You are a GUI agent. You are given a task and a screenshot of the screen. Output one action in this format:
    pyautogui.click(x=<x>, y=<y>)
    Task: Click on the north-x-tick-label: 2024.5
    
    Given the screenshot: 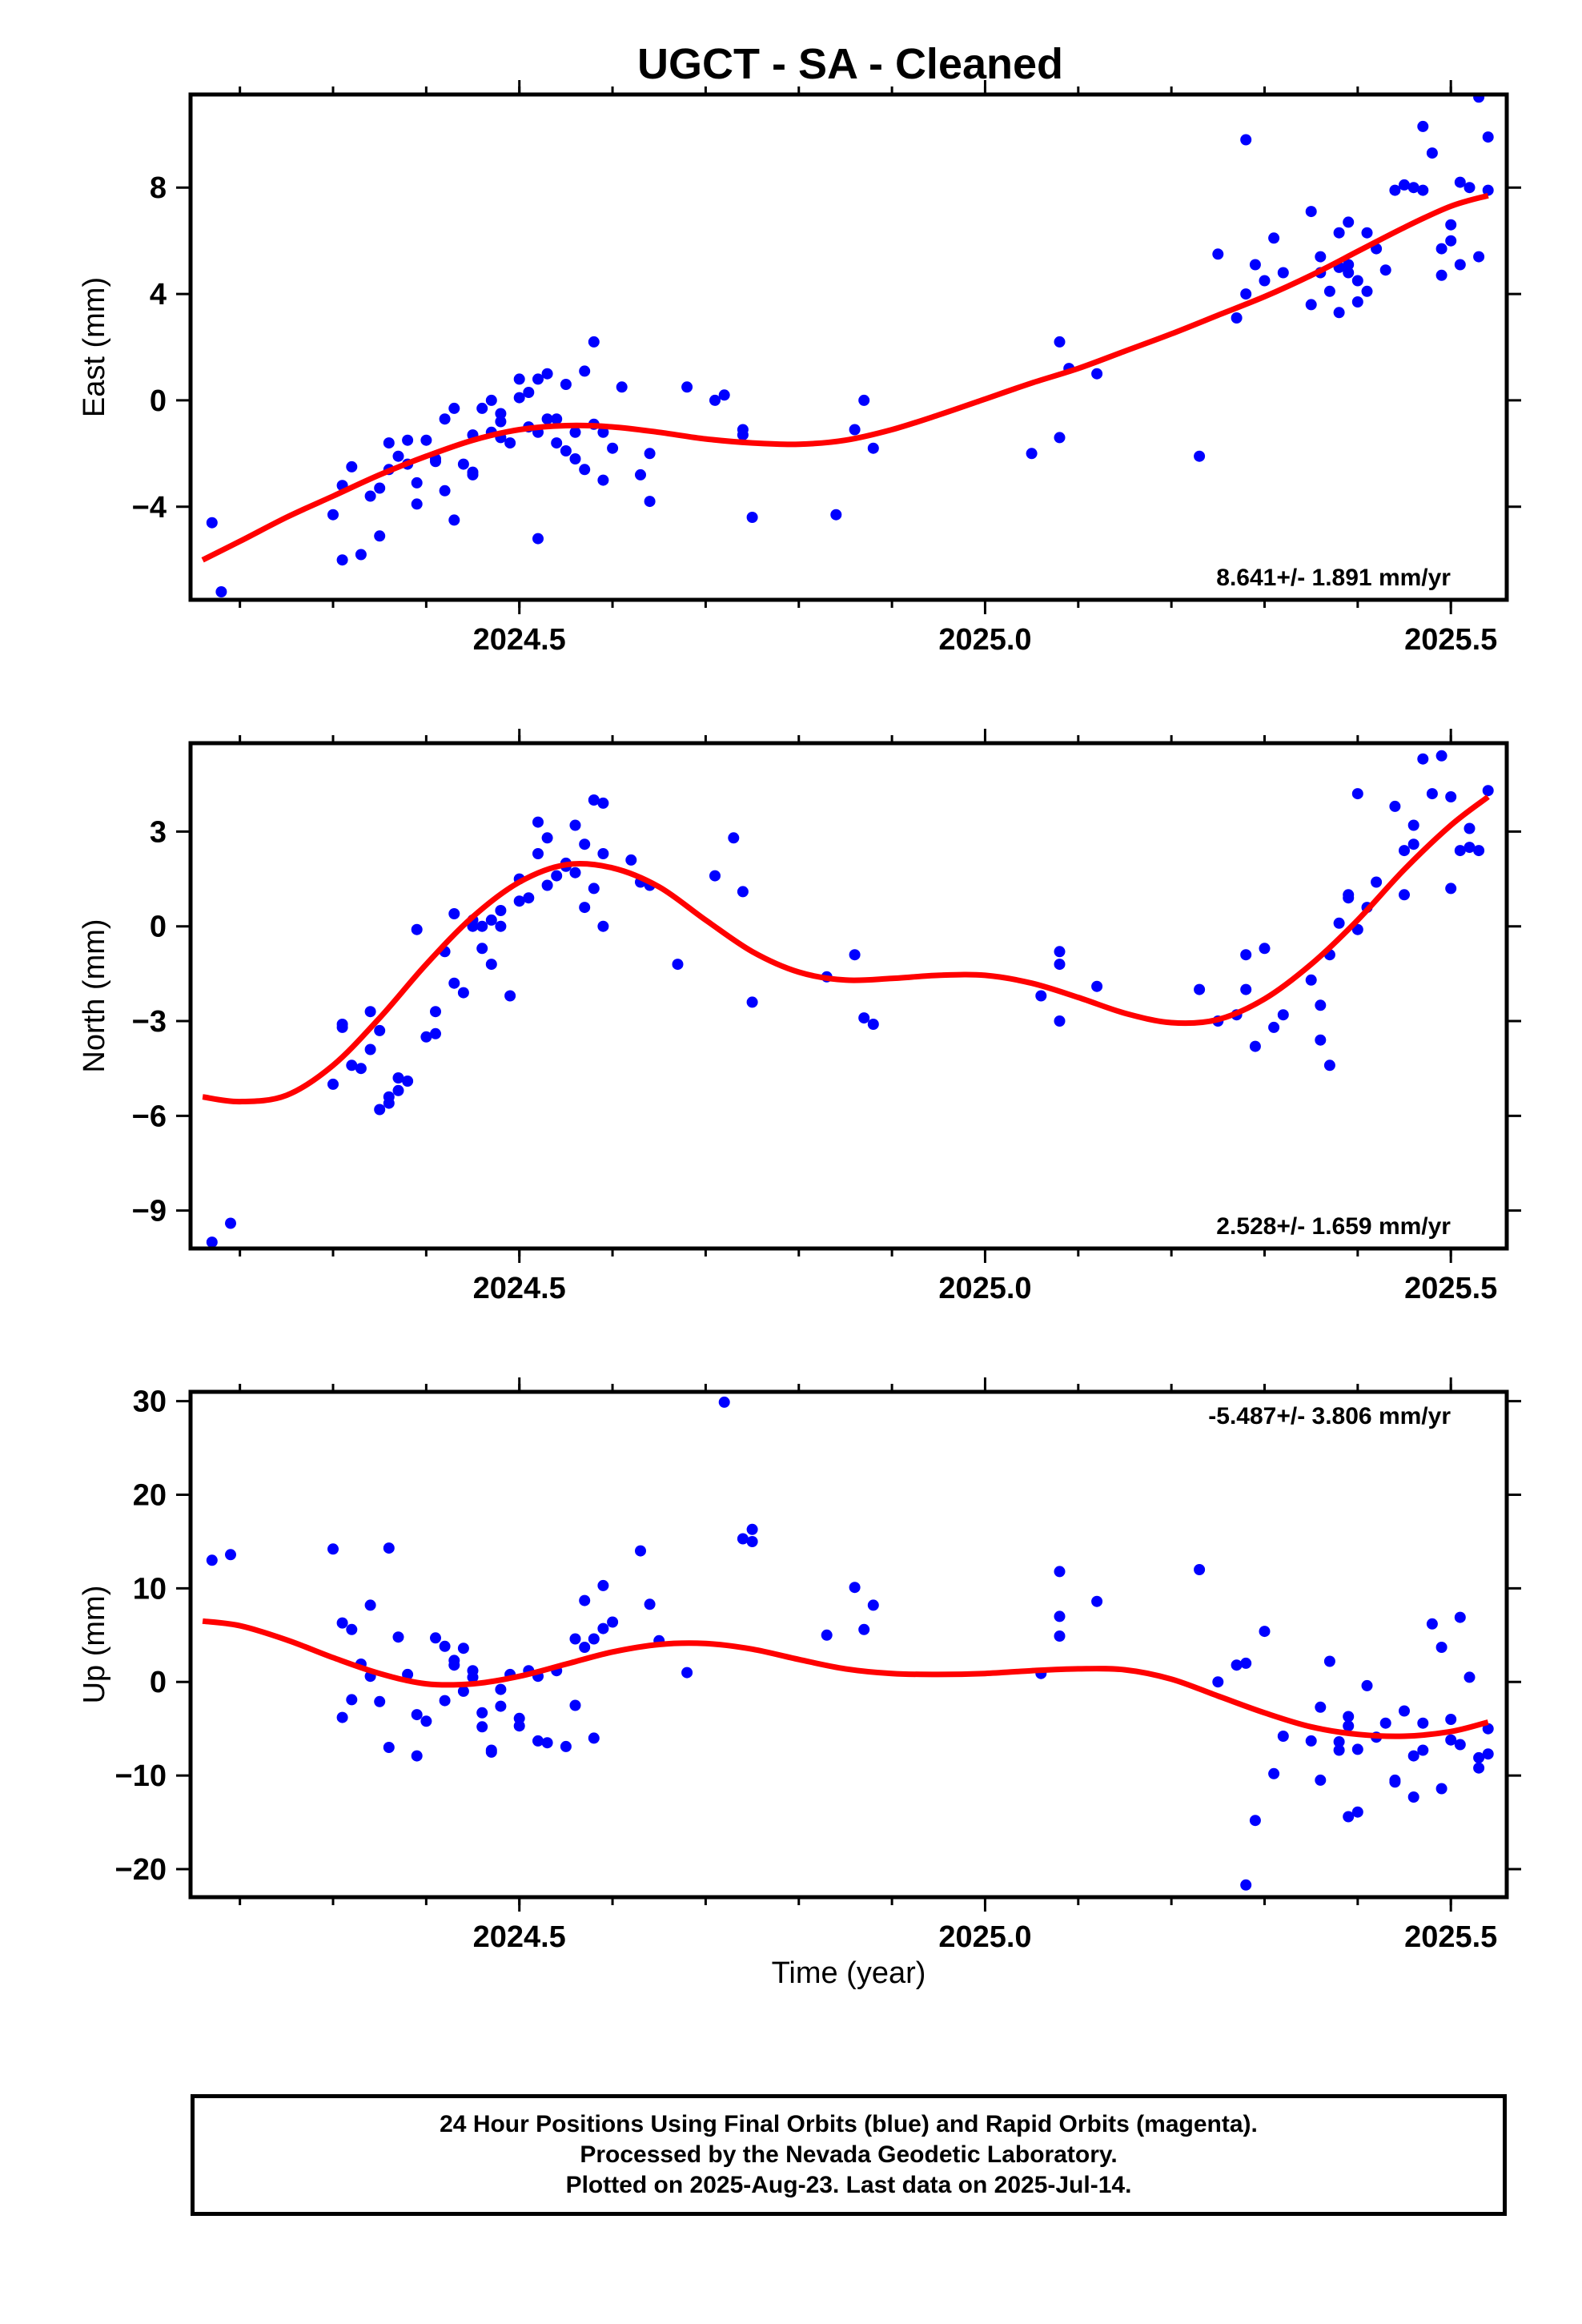 What is the action you would take?
    pyautogui.click(x=520, y=1288)
    